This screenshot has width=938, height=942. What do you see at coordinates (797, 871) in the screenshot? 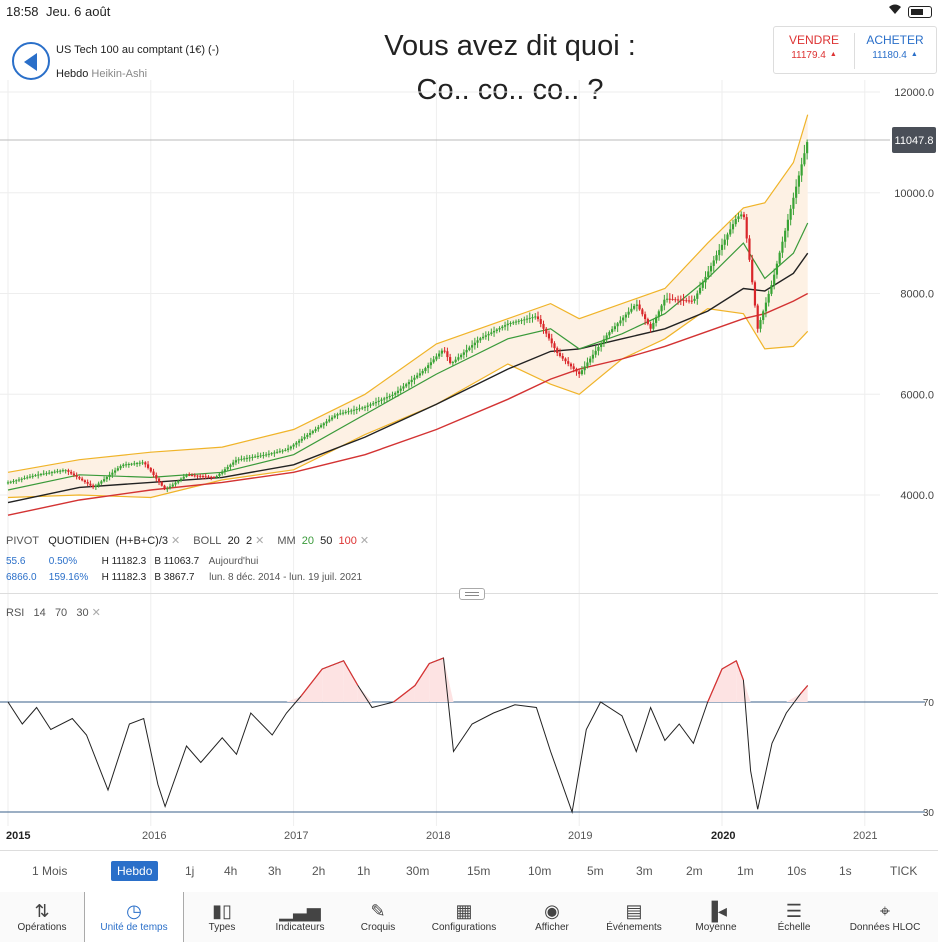
I see `tf-10s: 10s` at bounding box center [797, 871].